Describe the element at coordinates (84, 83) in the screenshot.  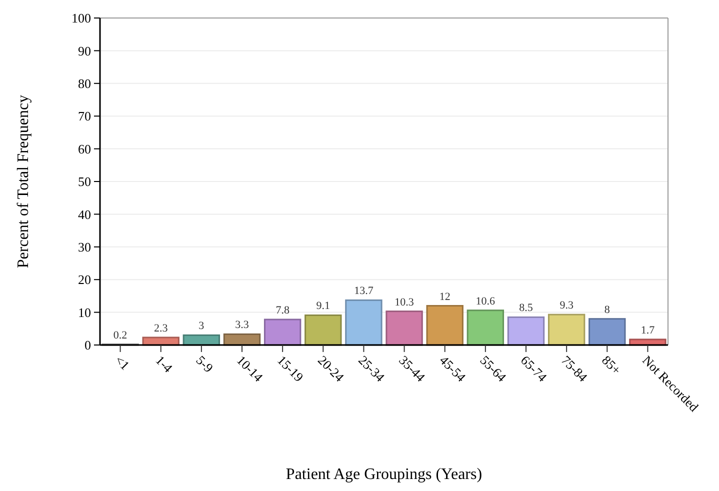
I see `y-tick-label: 80` at that location.